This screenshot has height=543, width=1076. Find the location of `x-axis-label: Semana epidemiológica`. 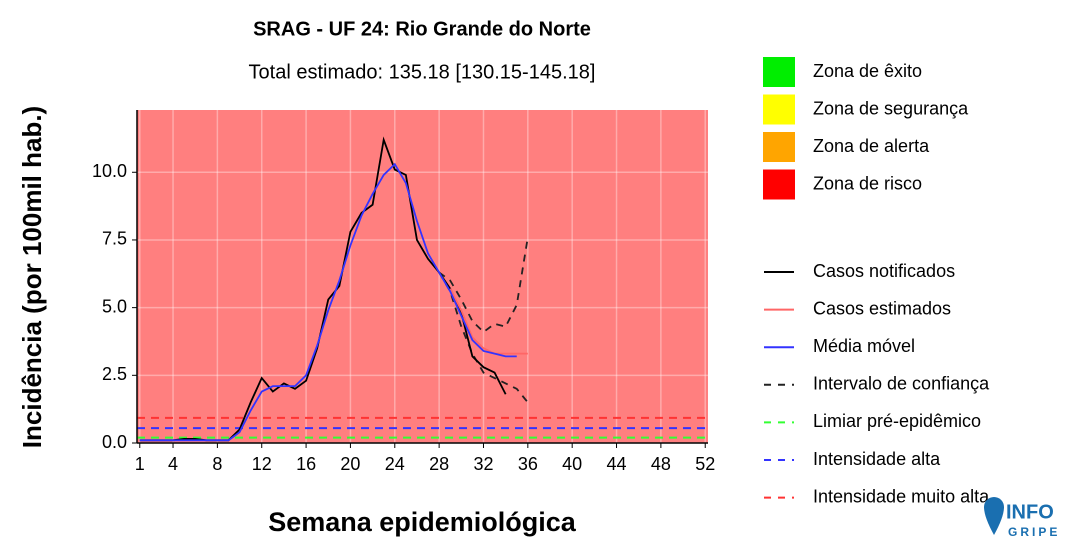

x-axis-label: Semana epidemiológica is located at coordinates (422, 522).